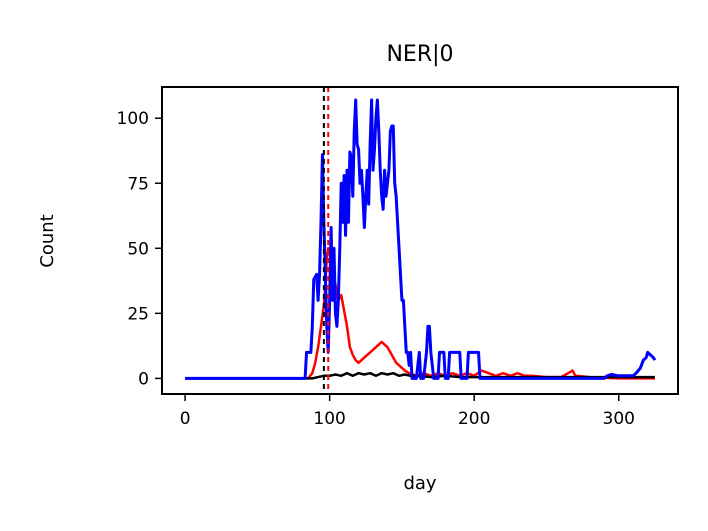 The image size is (708, 531). I want to click on y-axis-label: Count, so click(47, 240).